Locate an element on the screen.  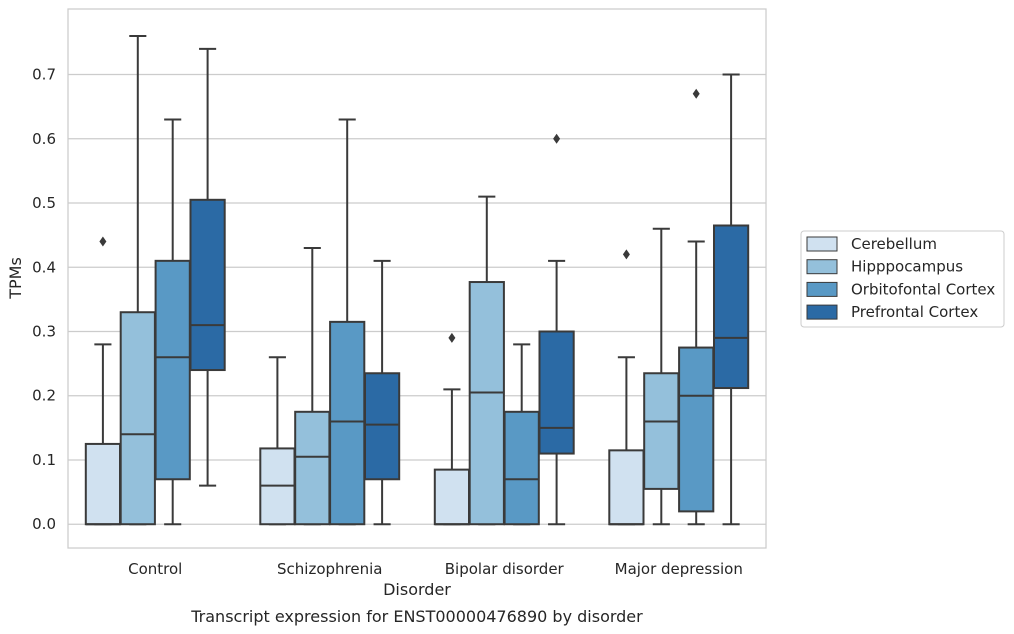
x-tick-label: Schizophrenia is located at coordinates (329, 569).